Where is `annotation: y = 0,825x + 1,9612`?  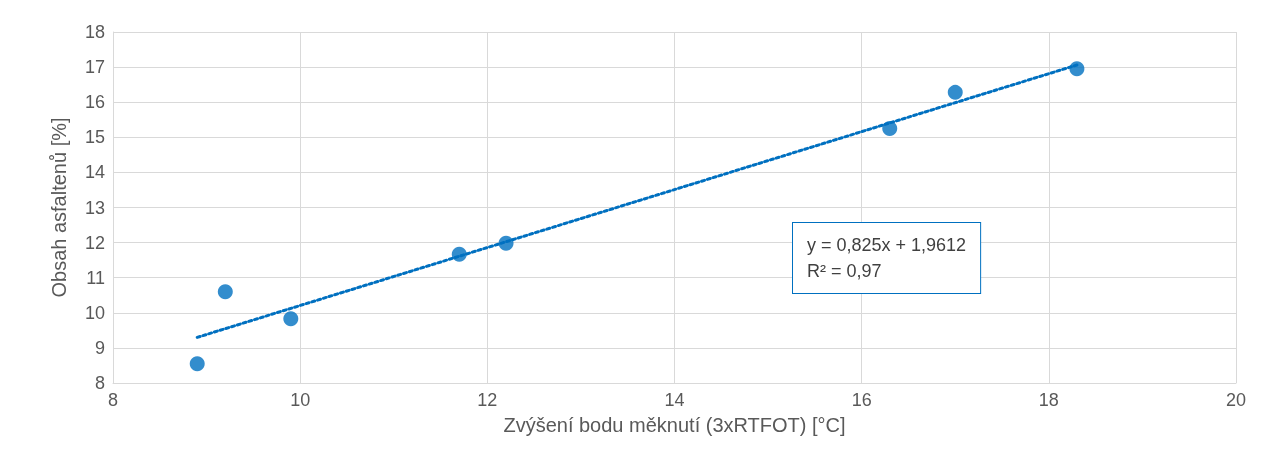
annotation: y = 0,825x + 1,9612 is located at coordinates (887, 245).